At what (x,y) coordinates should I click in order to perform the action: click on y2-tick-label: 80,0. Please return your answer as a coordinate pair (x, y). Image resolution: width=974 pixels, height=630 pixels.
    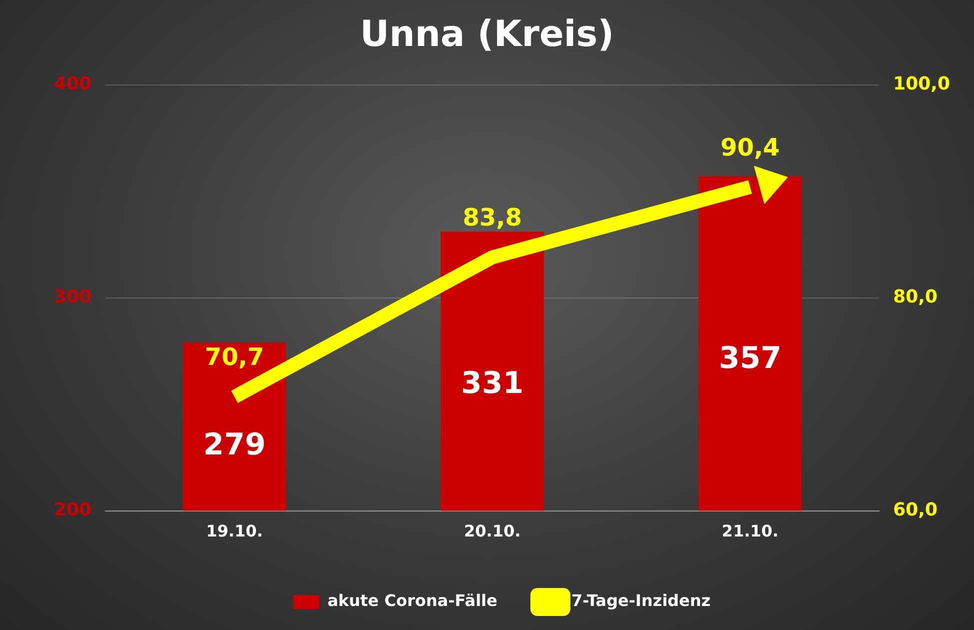
    Looking at the image, I should click on (915, 297).